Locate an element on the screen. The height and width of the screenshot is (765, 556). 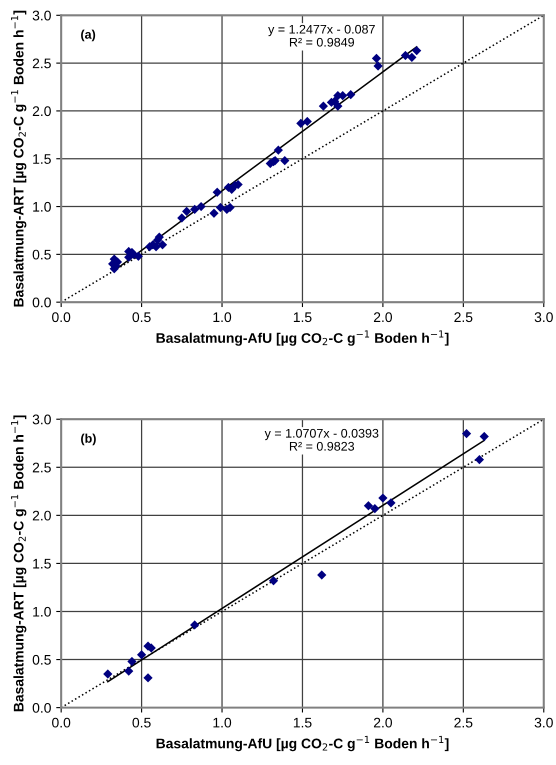
annotation: (b) is located at coordinates (88, 440).